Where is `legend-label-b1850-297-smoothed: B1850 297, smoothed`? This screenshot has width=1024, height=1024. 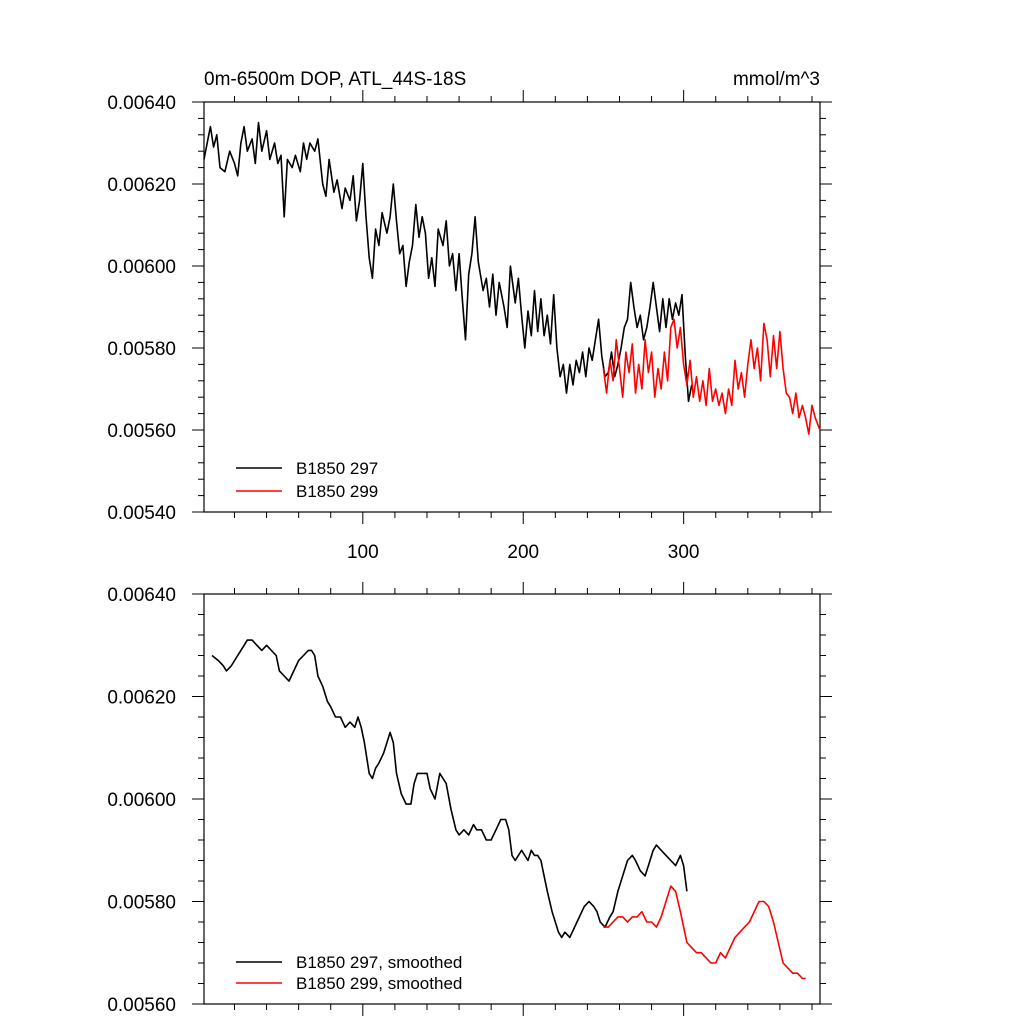 legend-label-b1850-297-smoothed: B1850 297, smoothed is located at coordinates (379, 962).